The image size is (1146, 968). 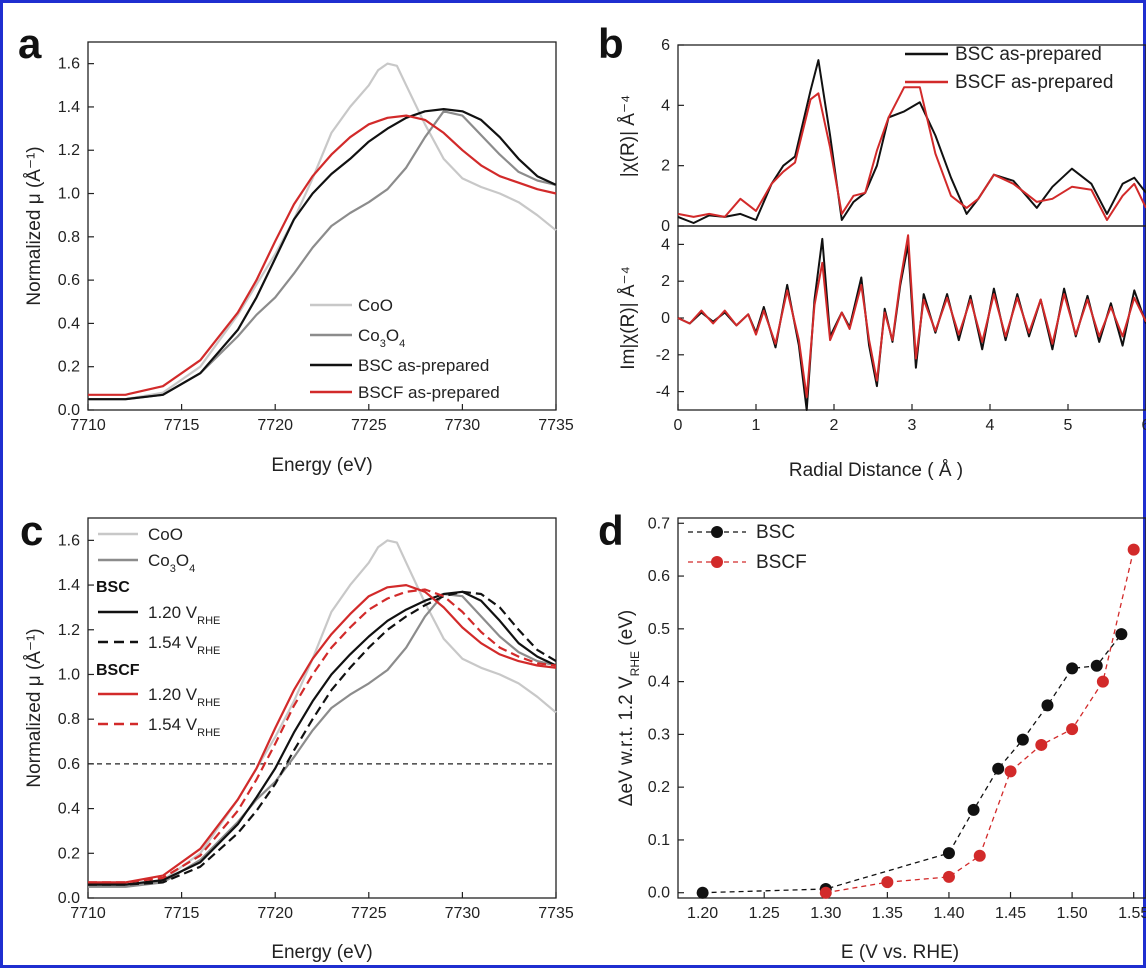 I want to click on legend-label-bscf-154-line-main: 1.54 V, so click(x=173, y=724).